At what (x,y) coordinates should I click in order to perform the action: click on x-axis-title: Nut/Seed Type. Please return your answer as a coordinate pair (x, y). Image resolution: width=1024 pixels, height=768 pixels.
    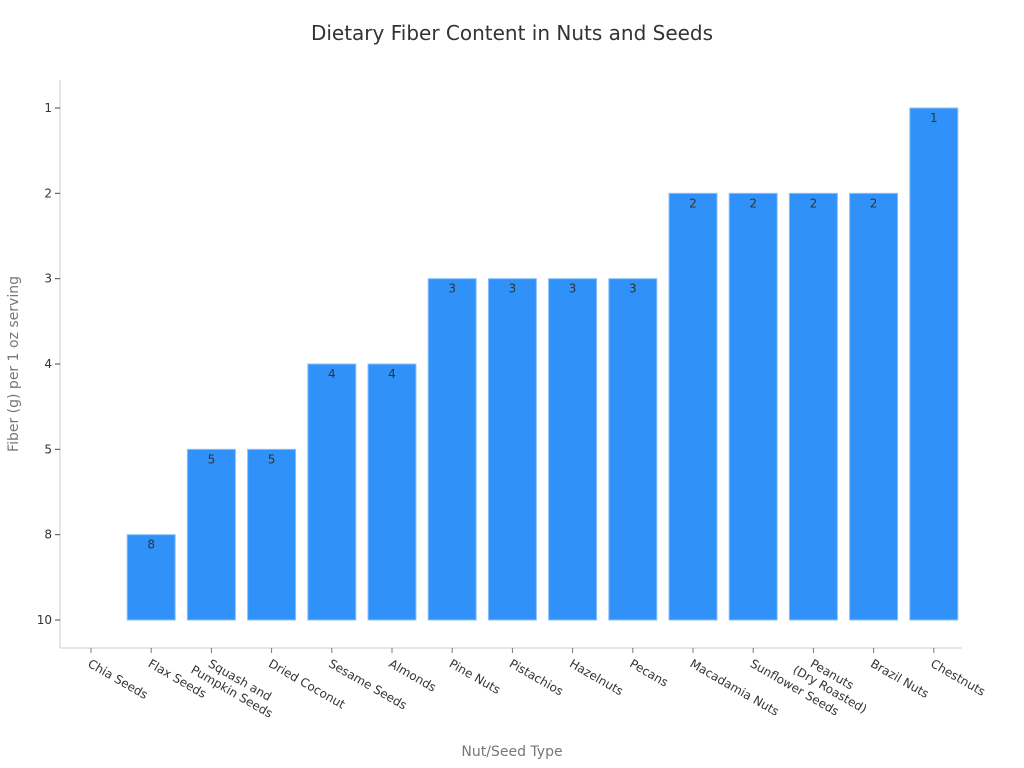
    Looking at the image, I should click on (511, 752).